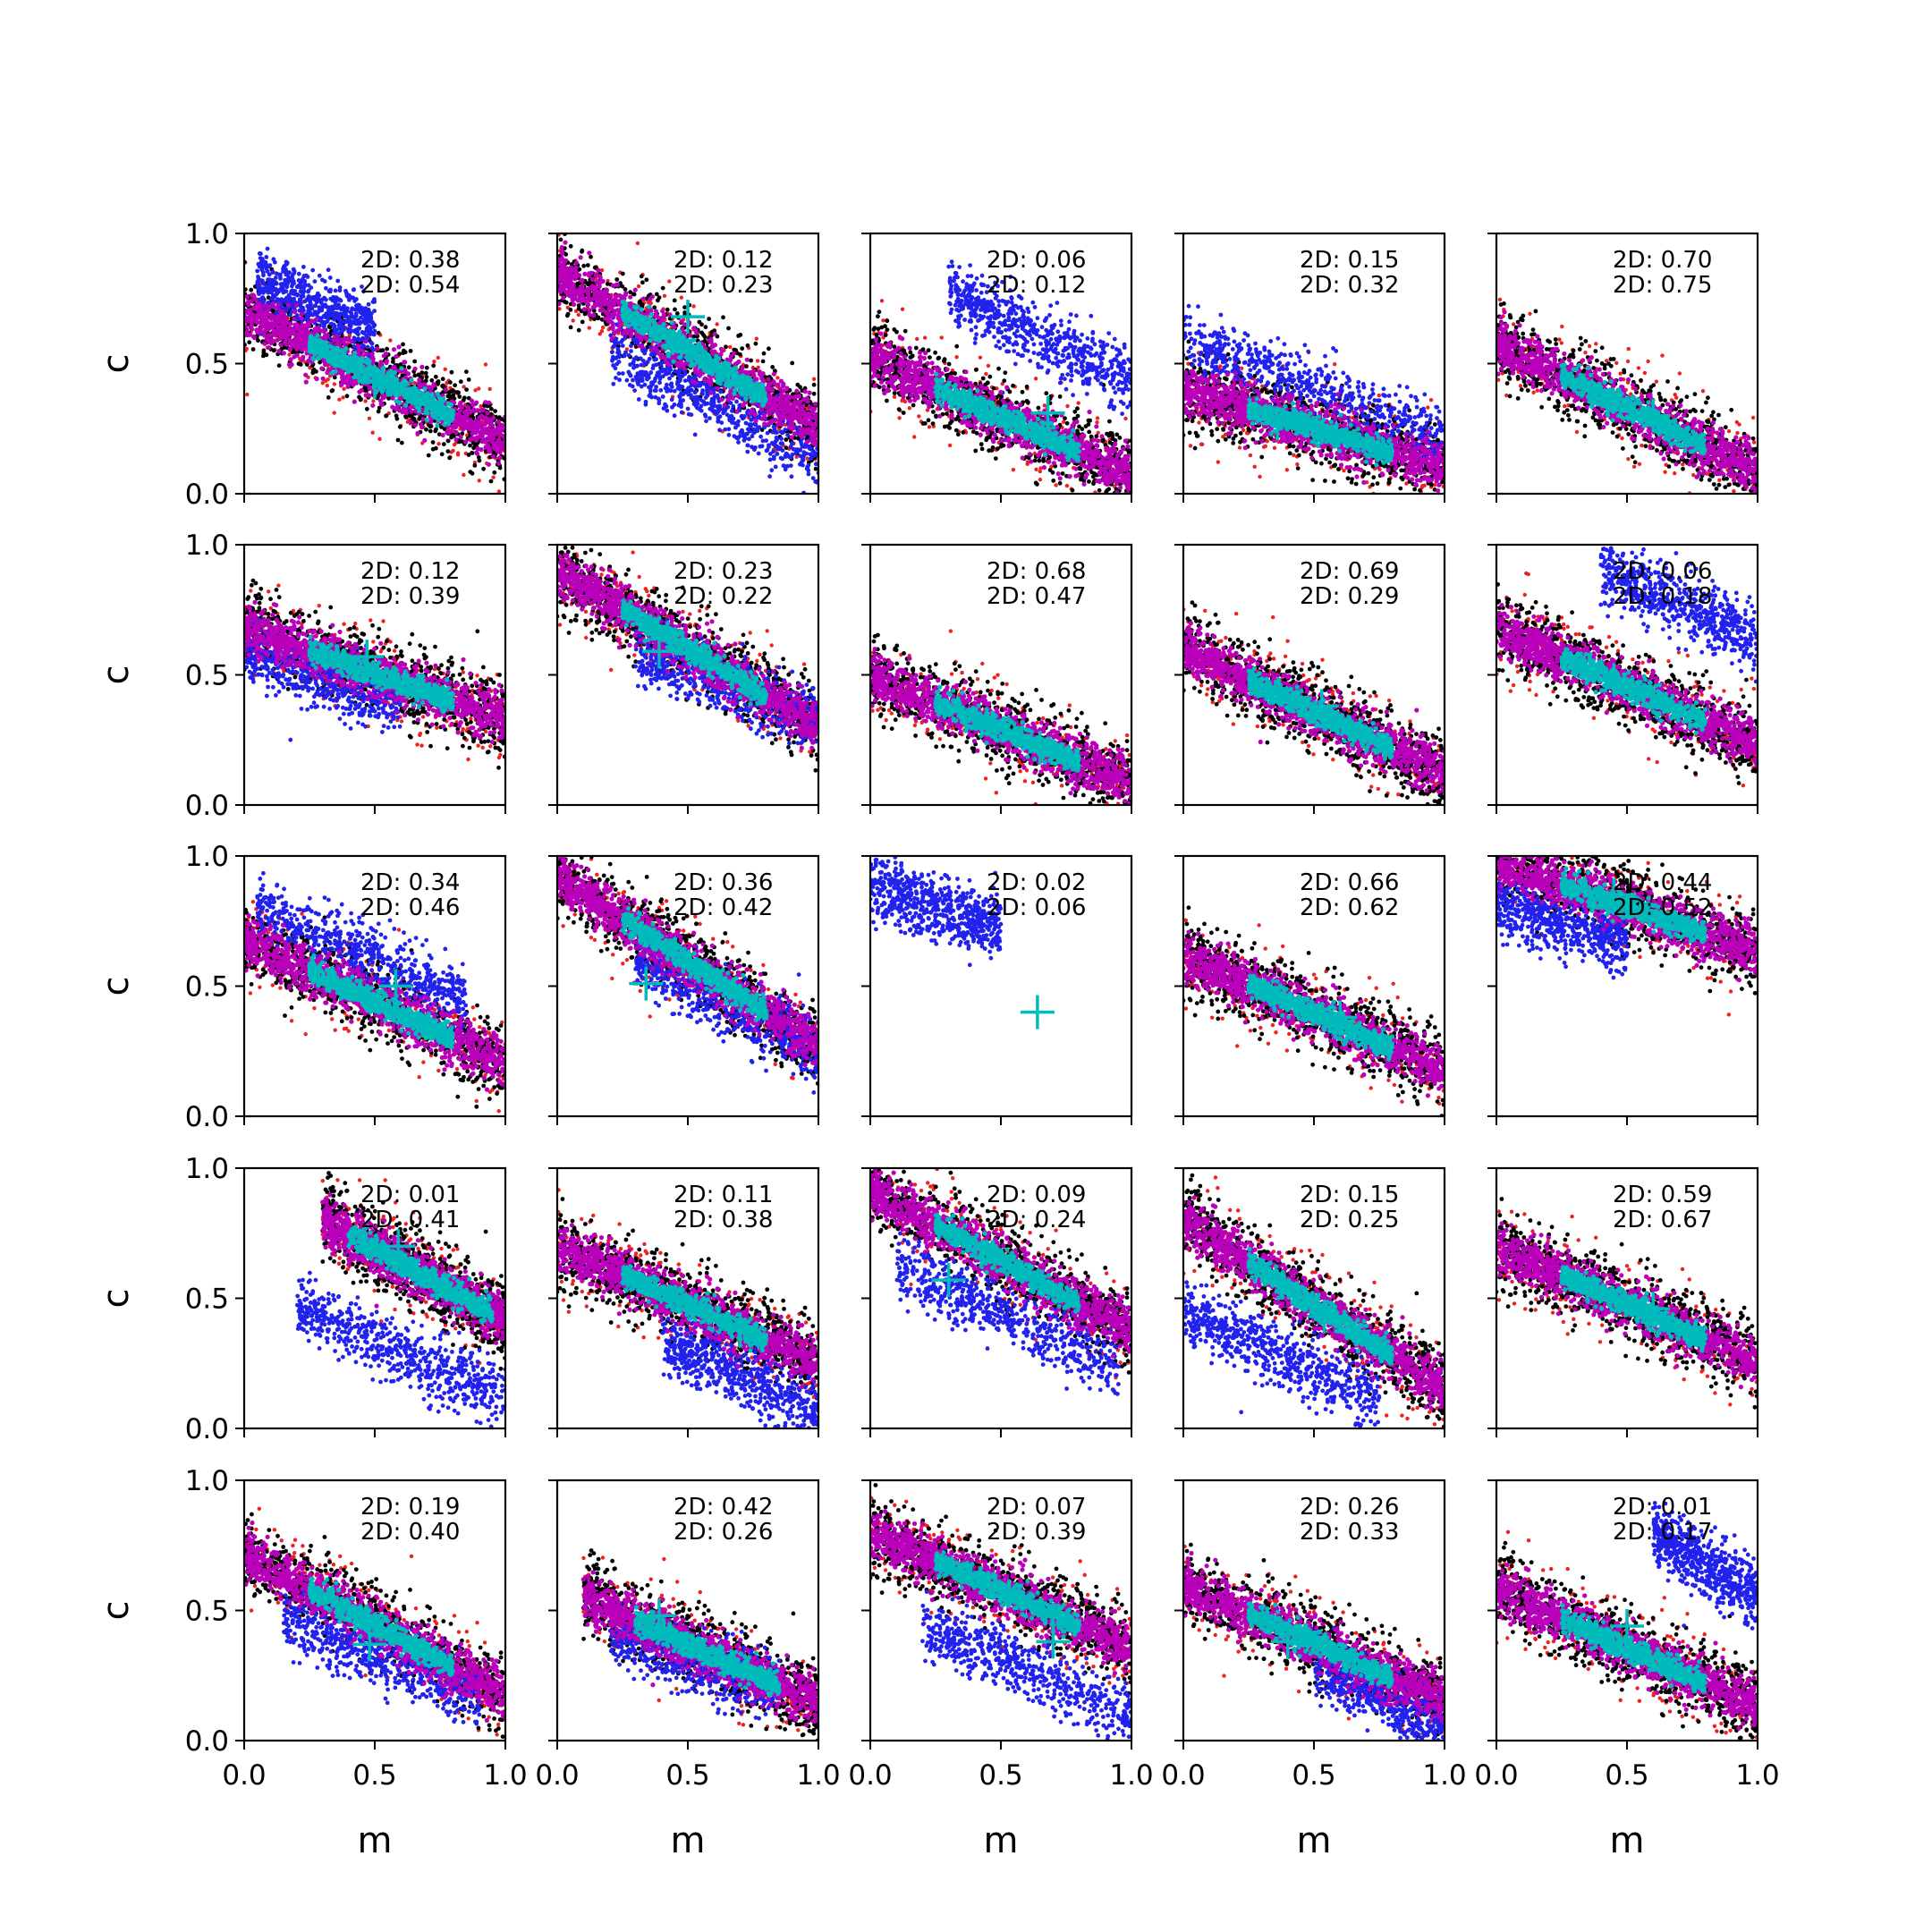 The width and height of the screenshot is (1932, 1932). I want to click on panel-annotation: 2D: 0.29, so click(1349, 596).